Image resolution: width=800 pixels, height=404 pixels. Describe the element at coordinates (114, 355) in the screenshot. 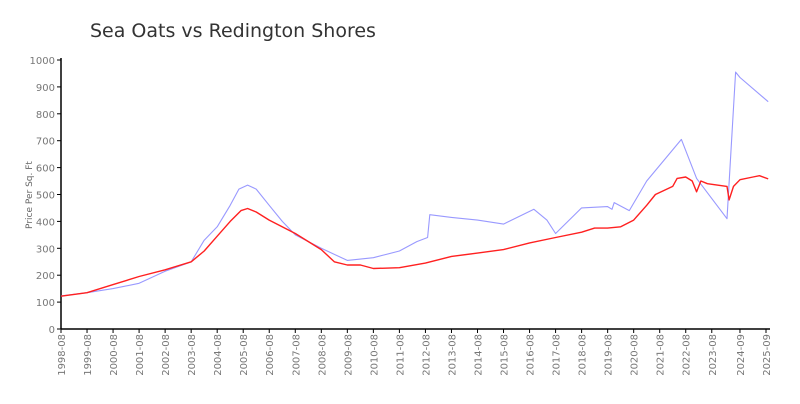

I see `x-tick-label: 2000-08` at that location.